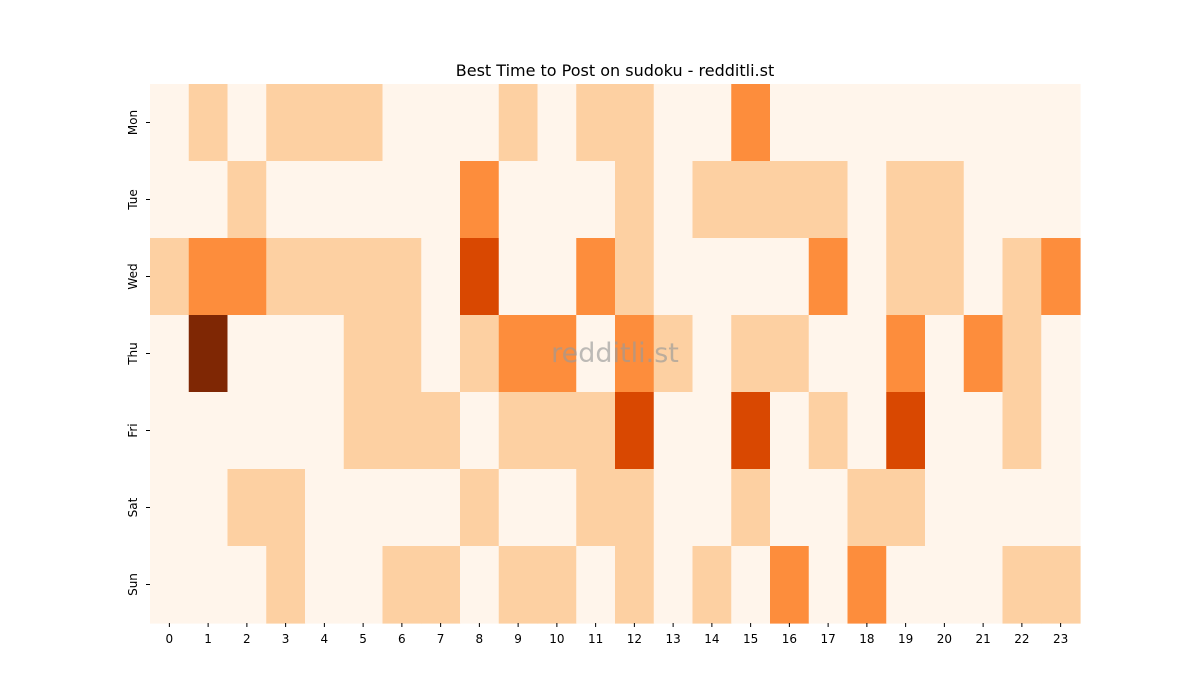 Image resolution: width=1200 pixels, height=700 pixels. Describe the element at coordinates (402, 639) in the screenshot. I see `x-tick-label: 6` at that location.